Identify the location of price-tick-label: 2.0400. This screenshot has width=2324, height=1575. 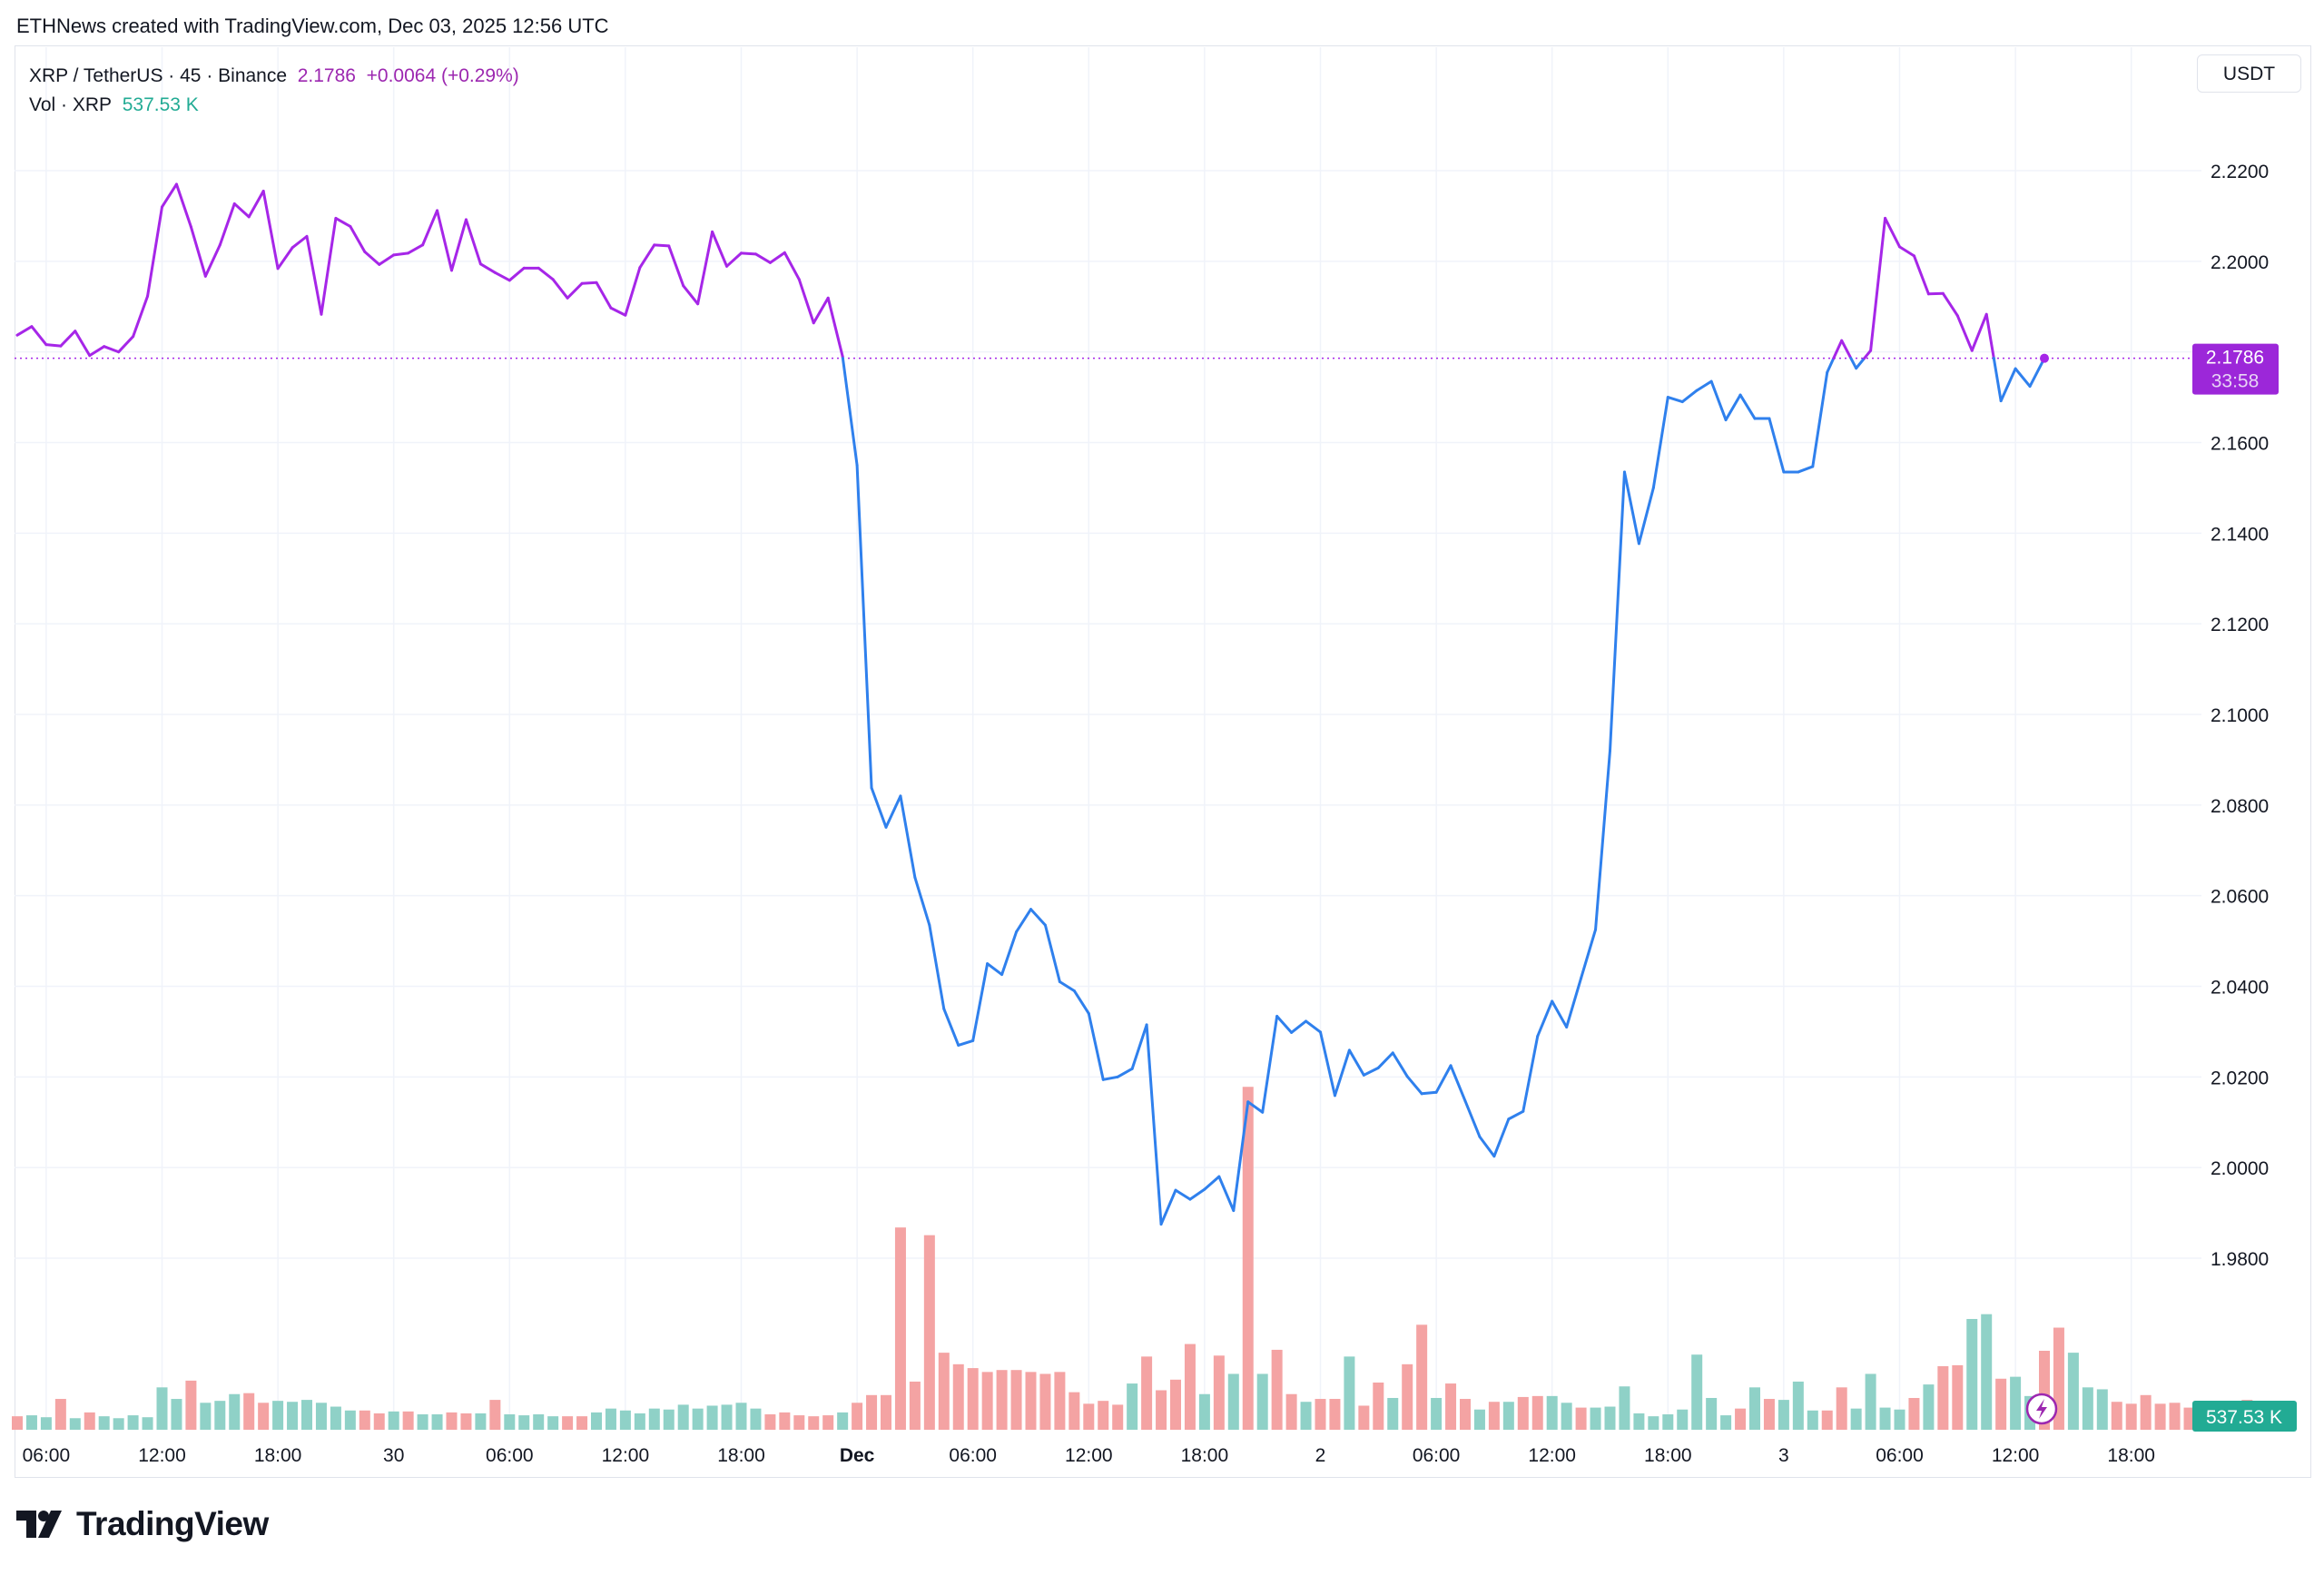
(2240, 989).